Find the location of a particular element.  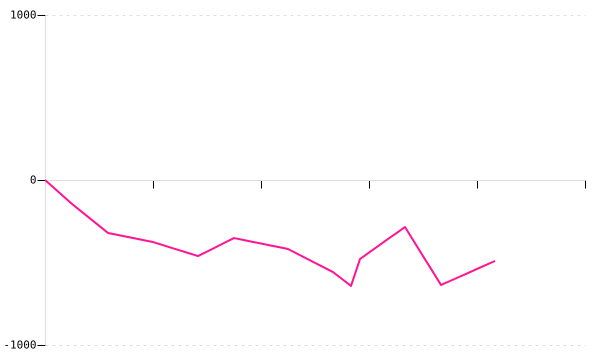

y-tick-label: 0 is located at coordinates (33, 180).